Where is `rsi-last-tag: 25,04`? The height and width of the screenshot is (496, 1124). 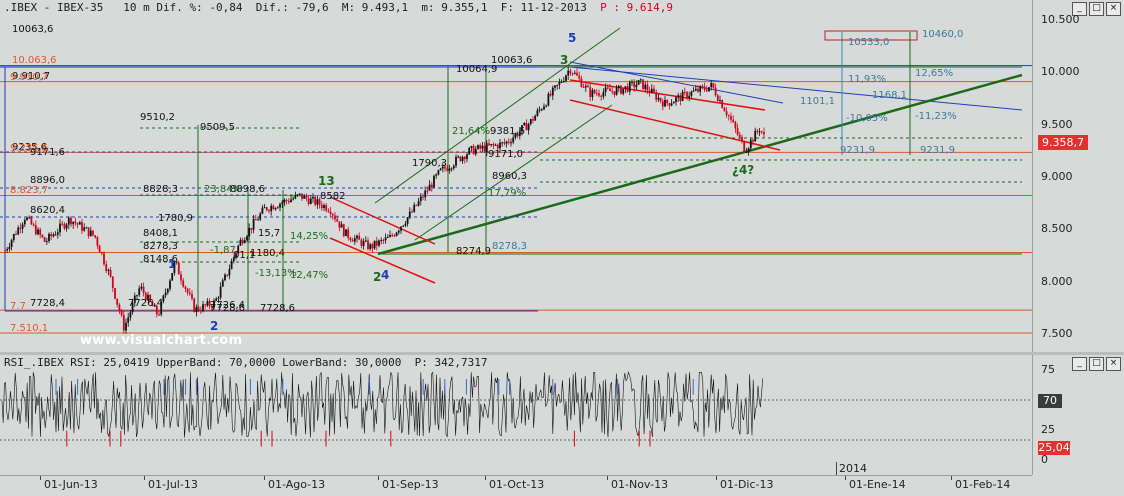
rsi-last-tag: 25,04 is located at coordinates (1054, 448).